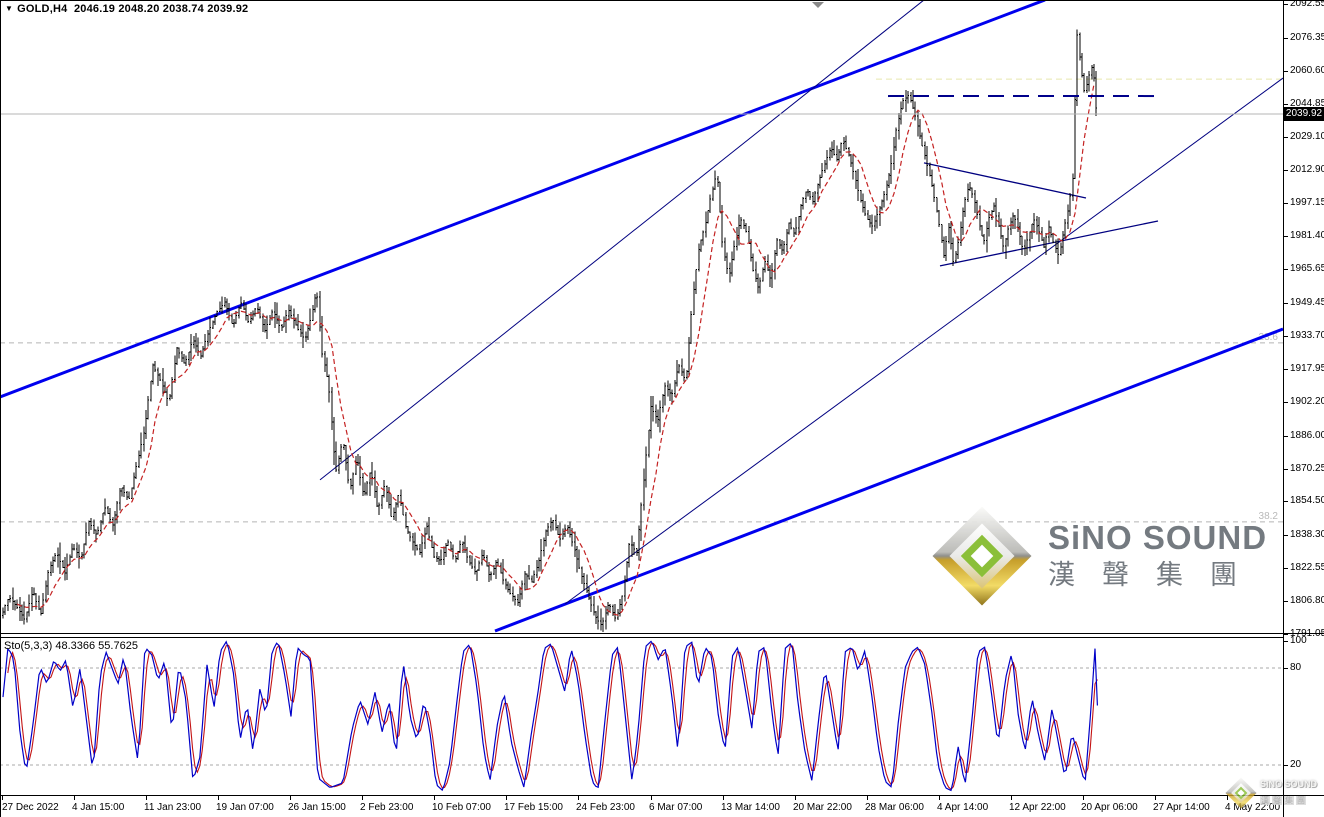 This screenshot has height=817, width=1324. What do you see at coordinates (387, 807) in the screenshot?
I see `time-axis-label: 2 Feb 23:00` at bounding box center [387, 807].